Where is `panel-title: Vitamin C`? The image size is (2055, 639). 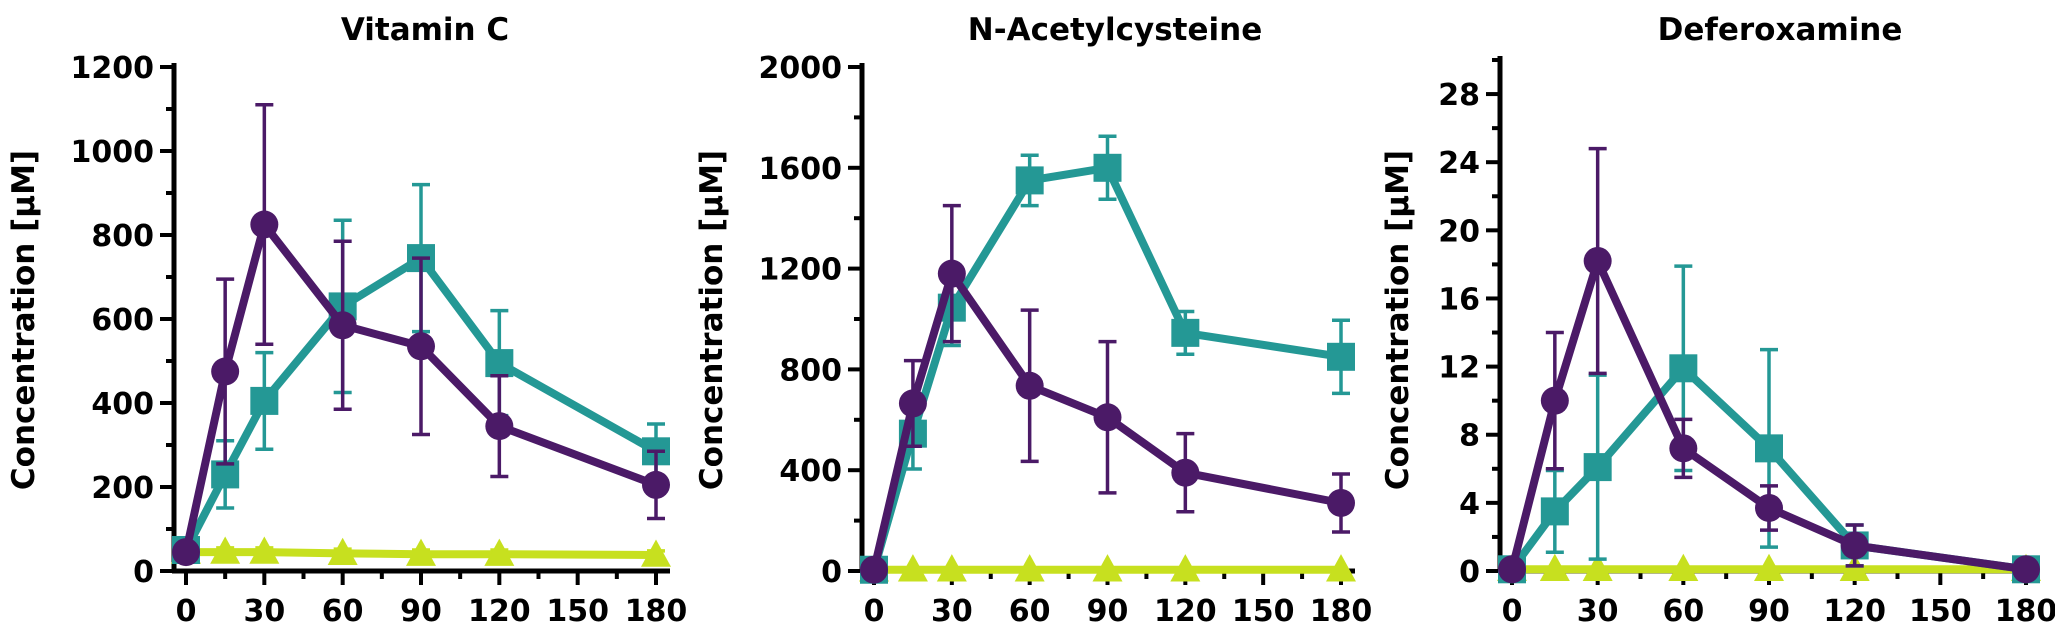 panel-title: Vitamin C is located at coordinates (425, 30).